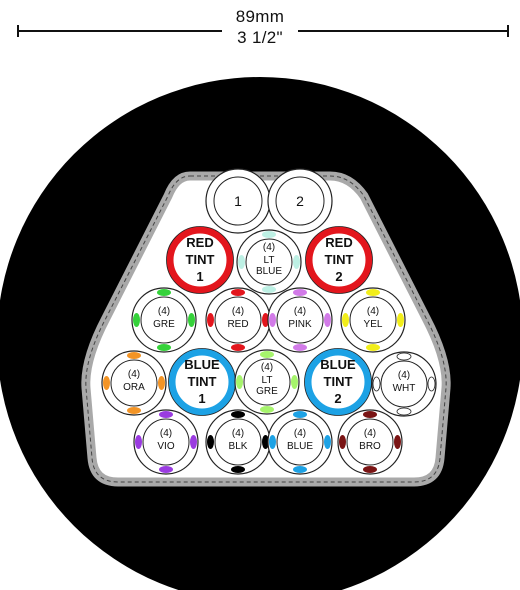 Image resolution: width=520 pixels, height=590 pixels. I want to click on conductor-label: 2, so click(300, 201).